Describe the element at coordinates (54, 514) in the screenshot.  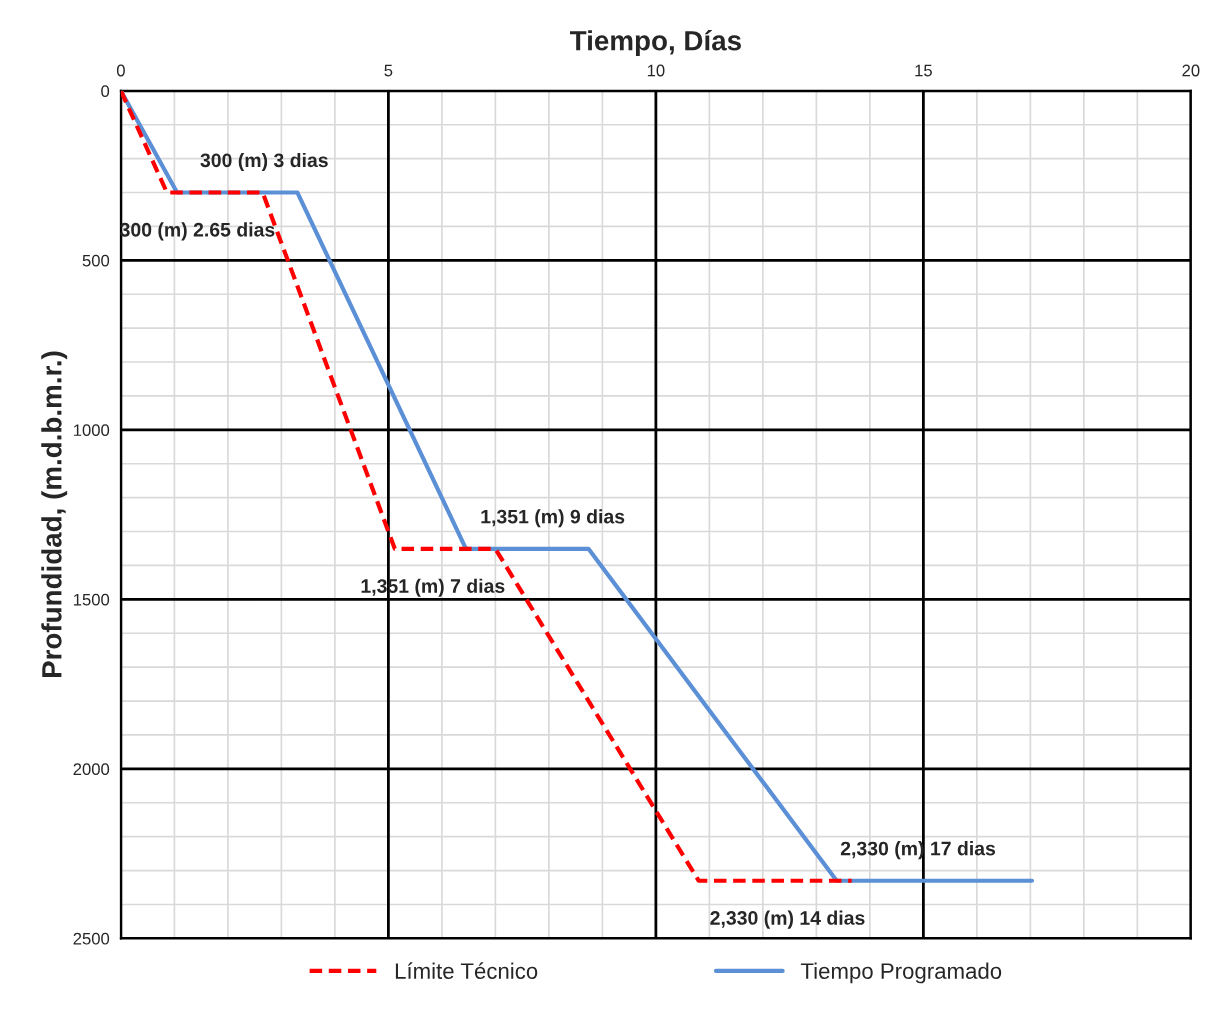
I see `y-axis-title: Profundidad, (m.d.b.m.r.)` at that location.